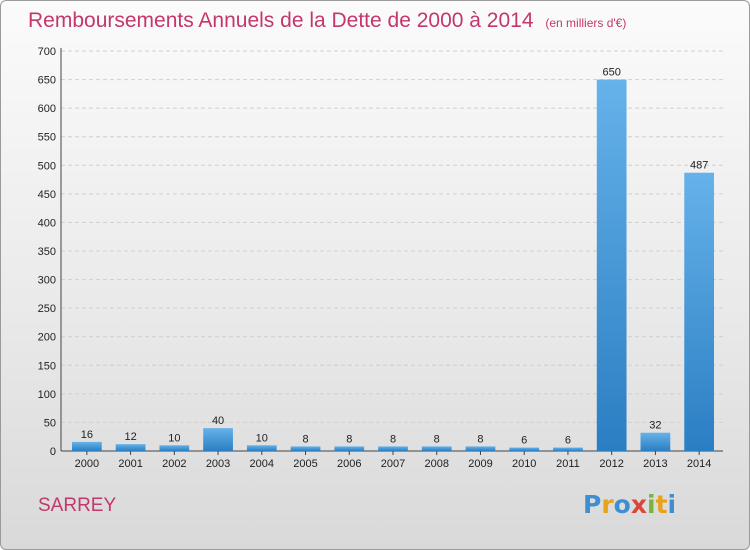 The image size is (750, 550). Describe the element at coordinates (130, 437) in the screenshot. I see `data-label: 12` at that location.